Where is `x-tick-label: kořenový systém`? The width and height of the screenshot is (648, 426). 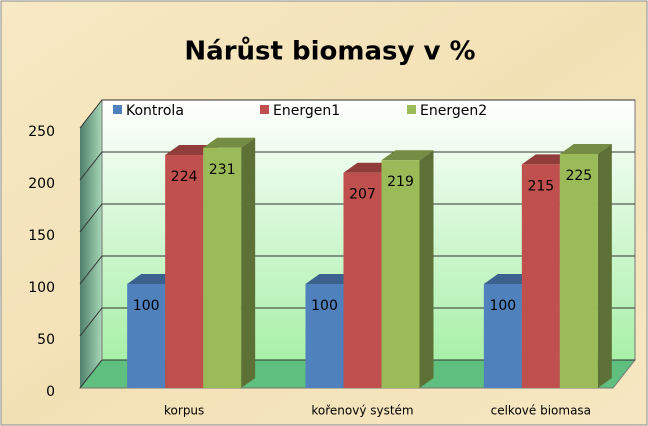
x-tick-label: kořenový systém is located at coordinates (362, 411).